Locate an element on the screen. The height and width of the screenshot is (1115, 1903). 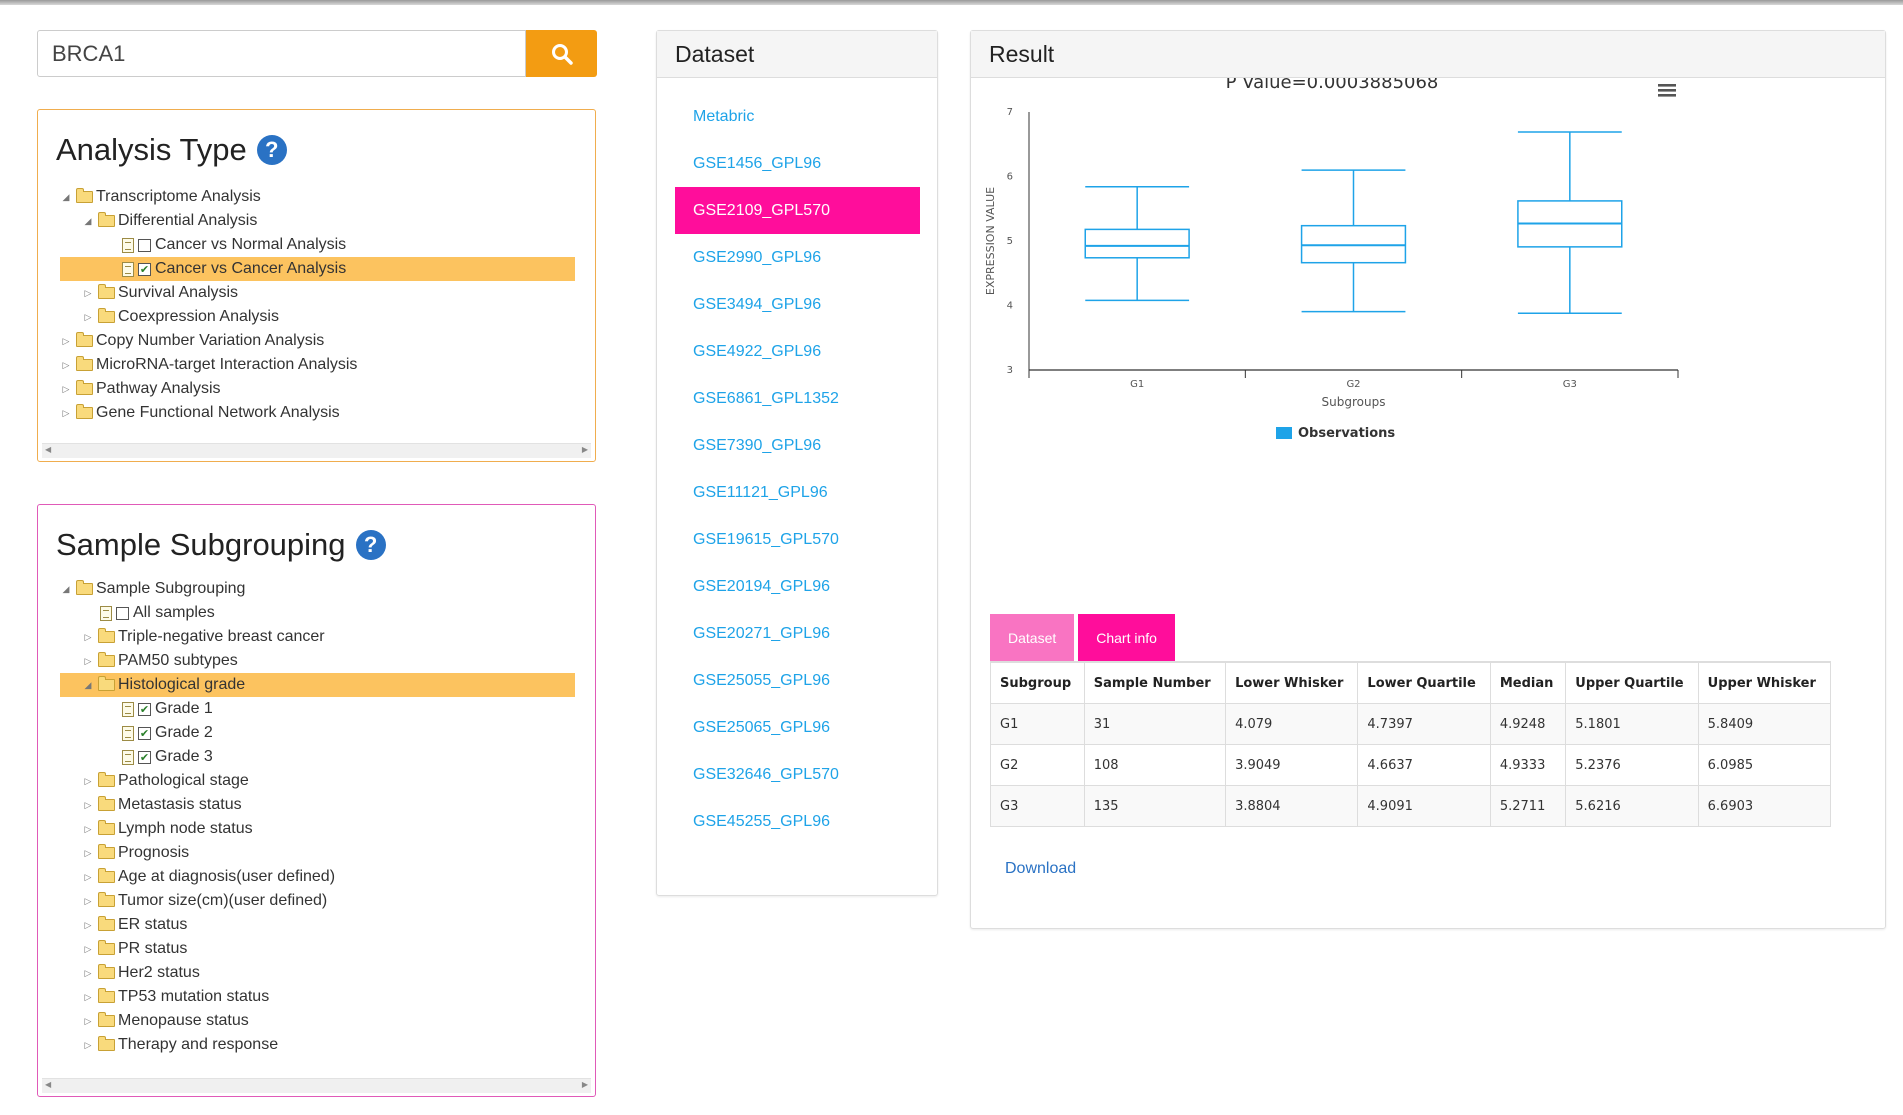
hamburger-menu-icon is located at coordinates (1667, 90).